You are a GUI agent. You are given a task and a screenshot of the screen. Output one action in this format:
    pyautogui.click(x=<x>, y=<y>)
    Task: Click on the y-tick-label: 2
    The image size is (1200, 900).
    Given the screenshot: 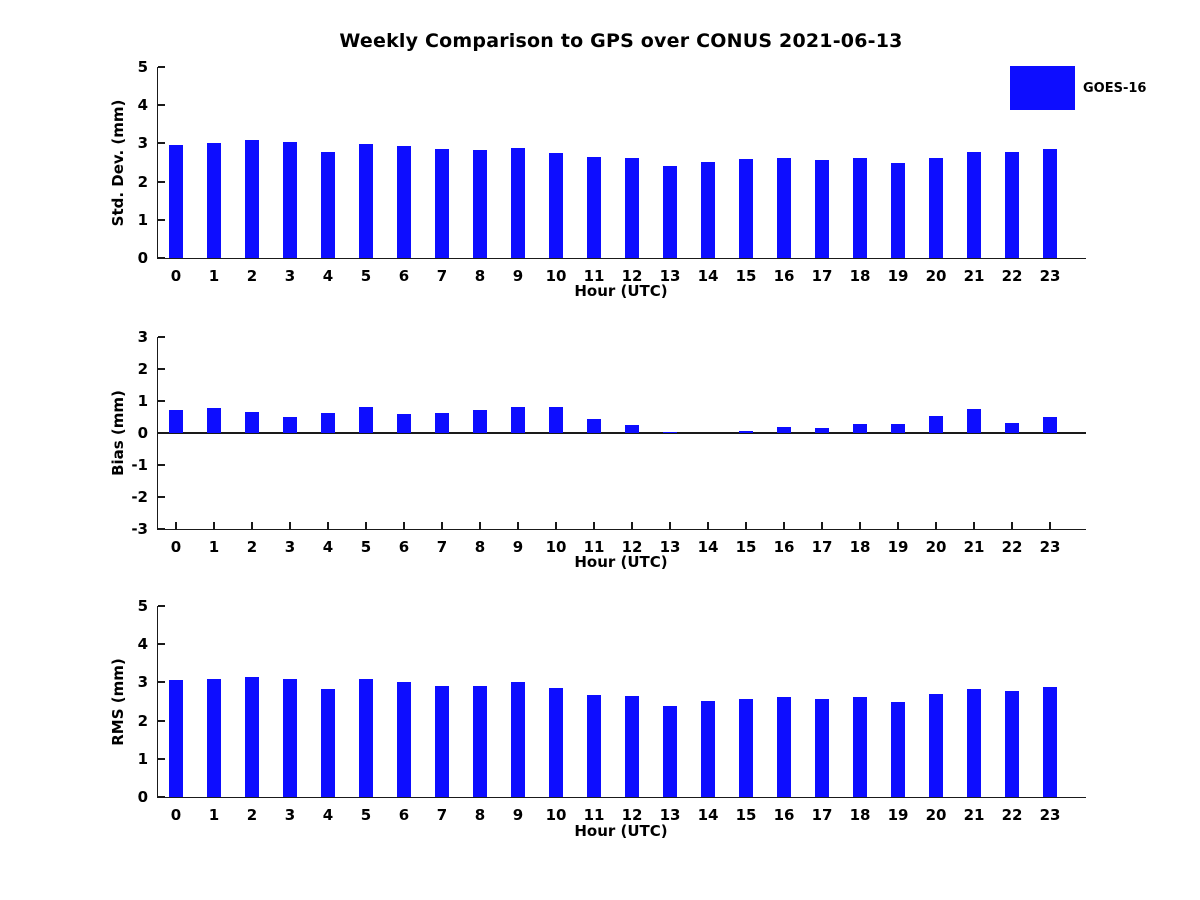 What is the action you would take?
    pyautogui.click(x=142, y=720)
    